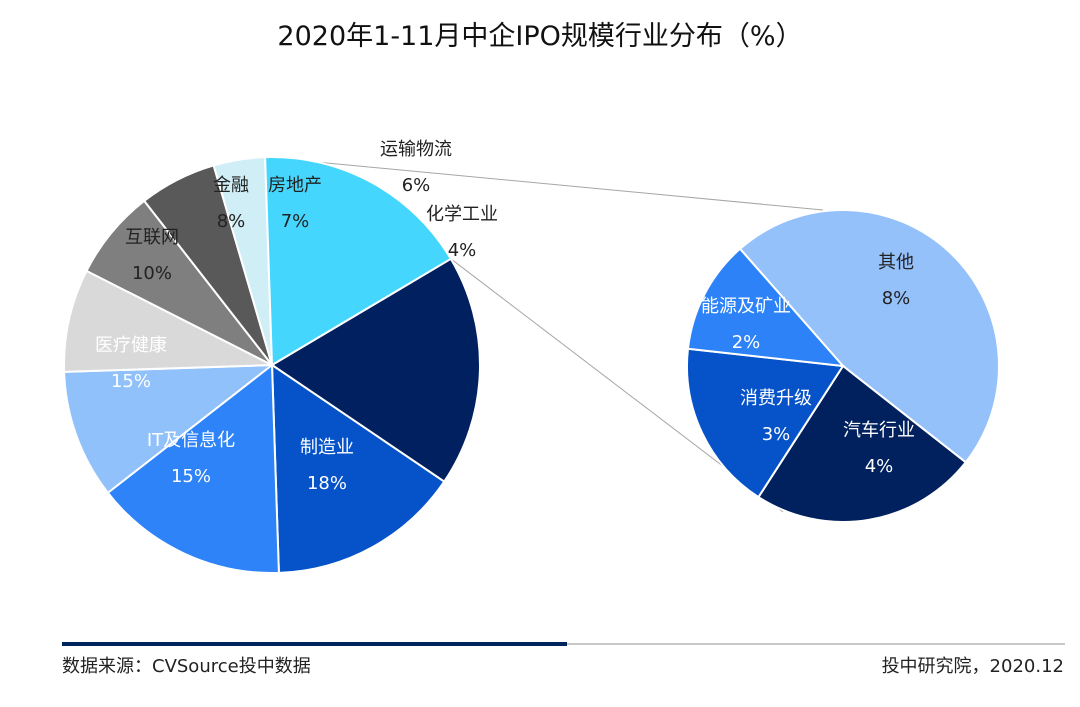  Describe the element at coordinates (776, 398) in the screenshot. I see `sub-label-消费升级: 消费升级` at that location.